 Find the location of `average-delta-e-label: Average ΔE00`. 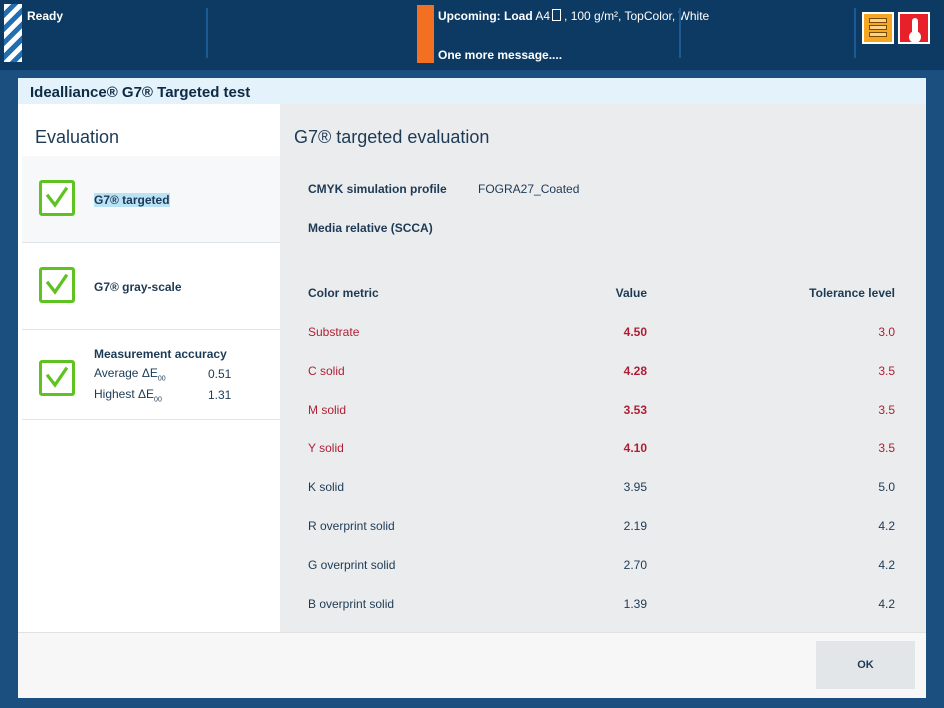

average-delta-e-label: Average ΔE00 is located at coordinates (130, 374).